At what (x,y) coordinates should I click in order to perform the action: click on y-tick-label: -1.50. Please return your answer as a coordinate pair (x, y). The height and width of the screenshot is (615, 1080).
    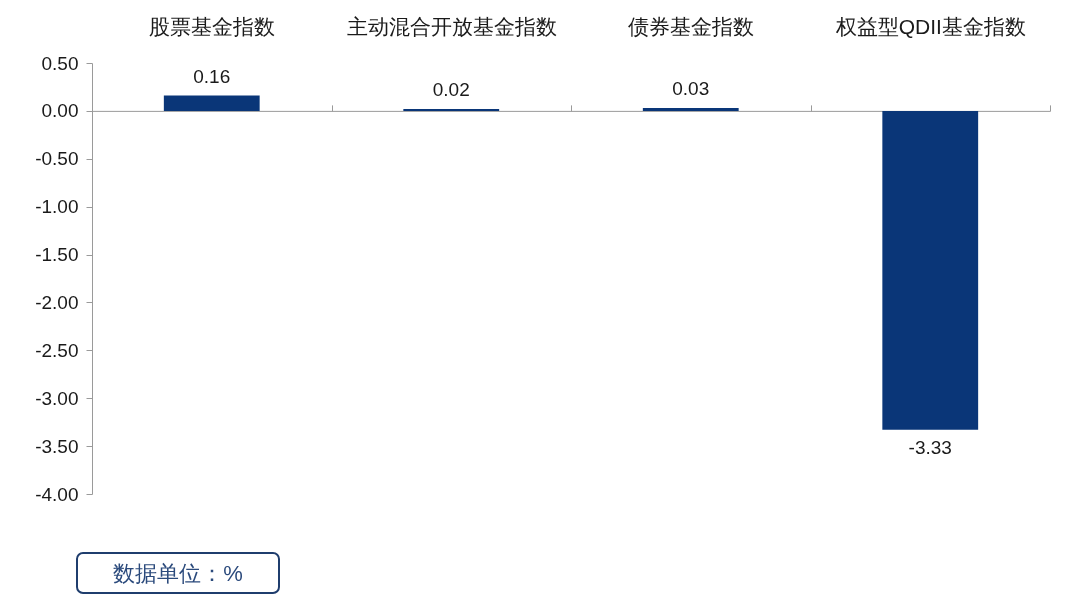
    Looking at the image, I should click on (57, 255).